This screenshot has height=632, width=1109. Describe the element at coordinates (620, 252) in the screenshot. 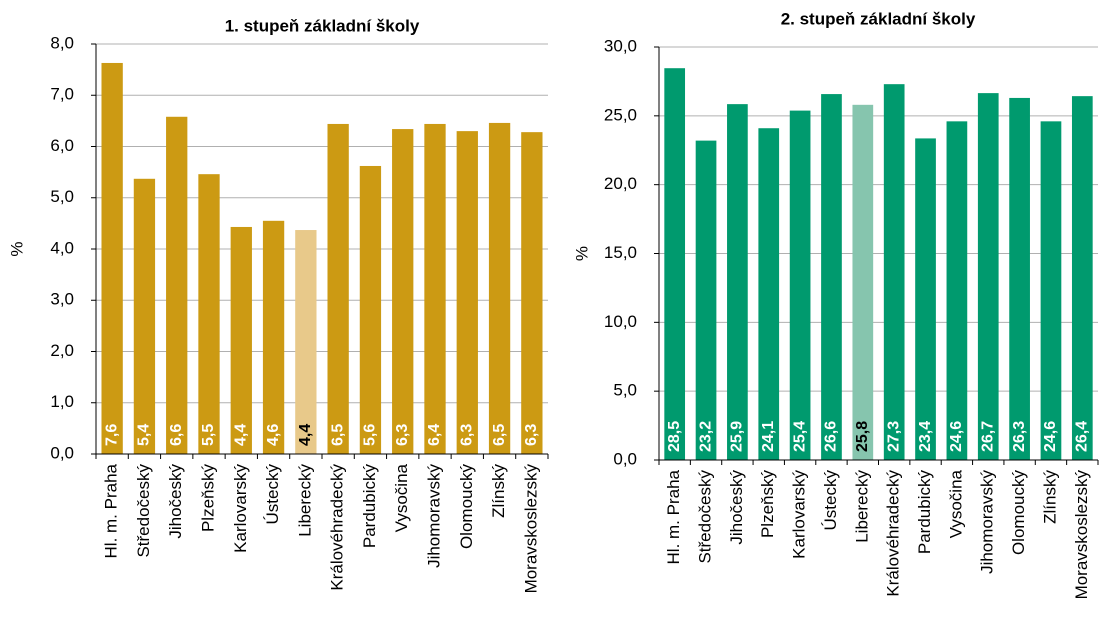

I see `y-tick-label: 15,0` at that location.